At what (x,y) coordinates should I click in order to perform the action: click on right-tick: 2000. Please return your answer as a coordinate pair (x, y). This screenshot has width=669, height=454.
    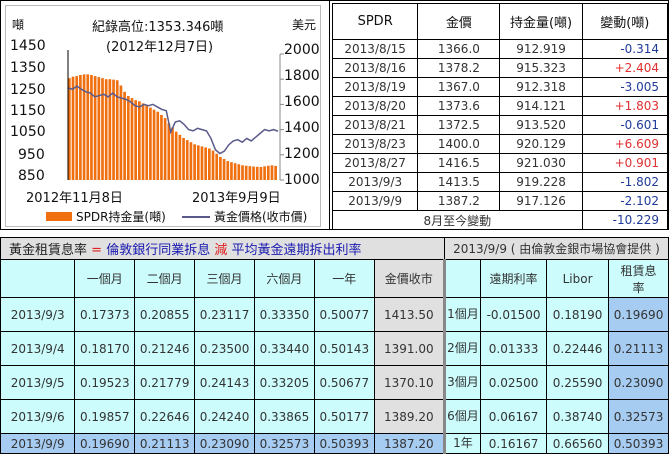
    Looking at the image, I should click on (302, 50).